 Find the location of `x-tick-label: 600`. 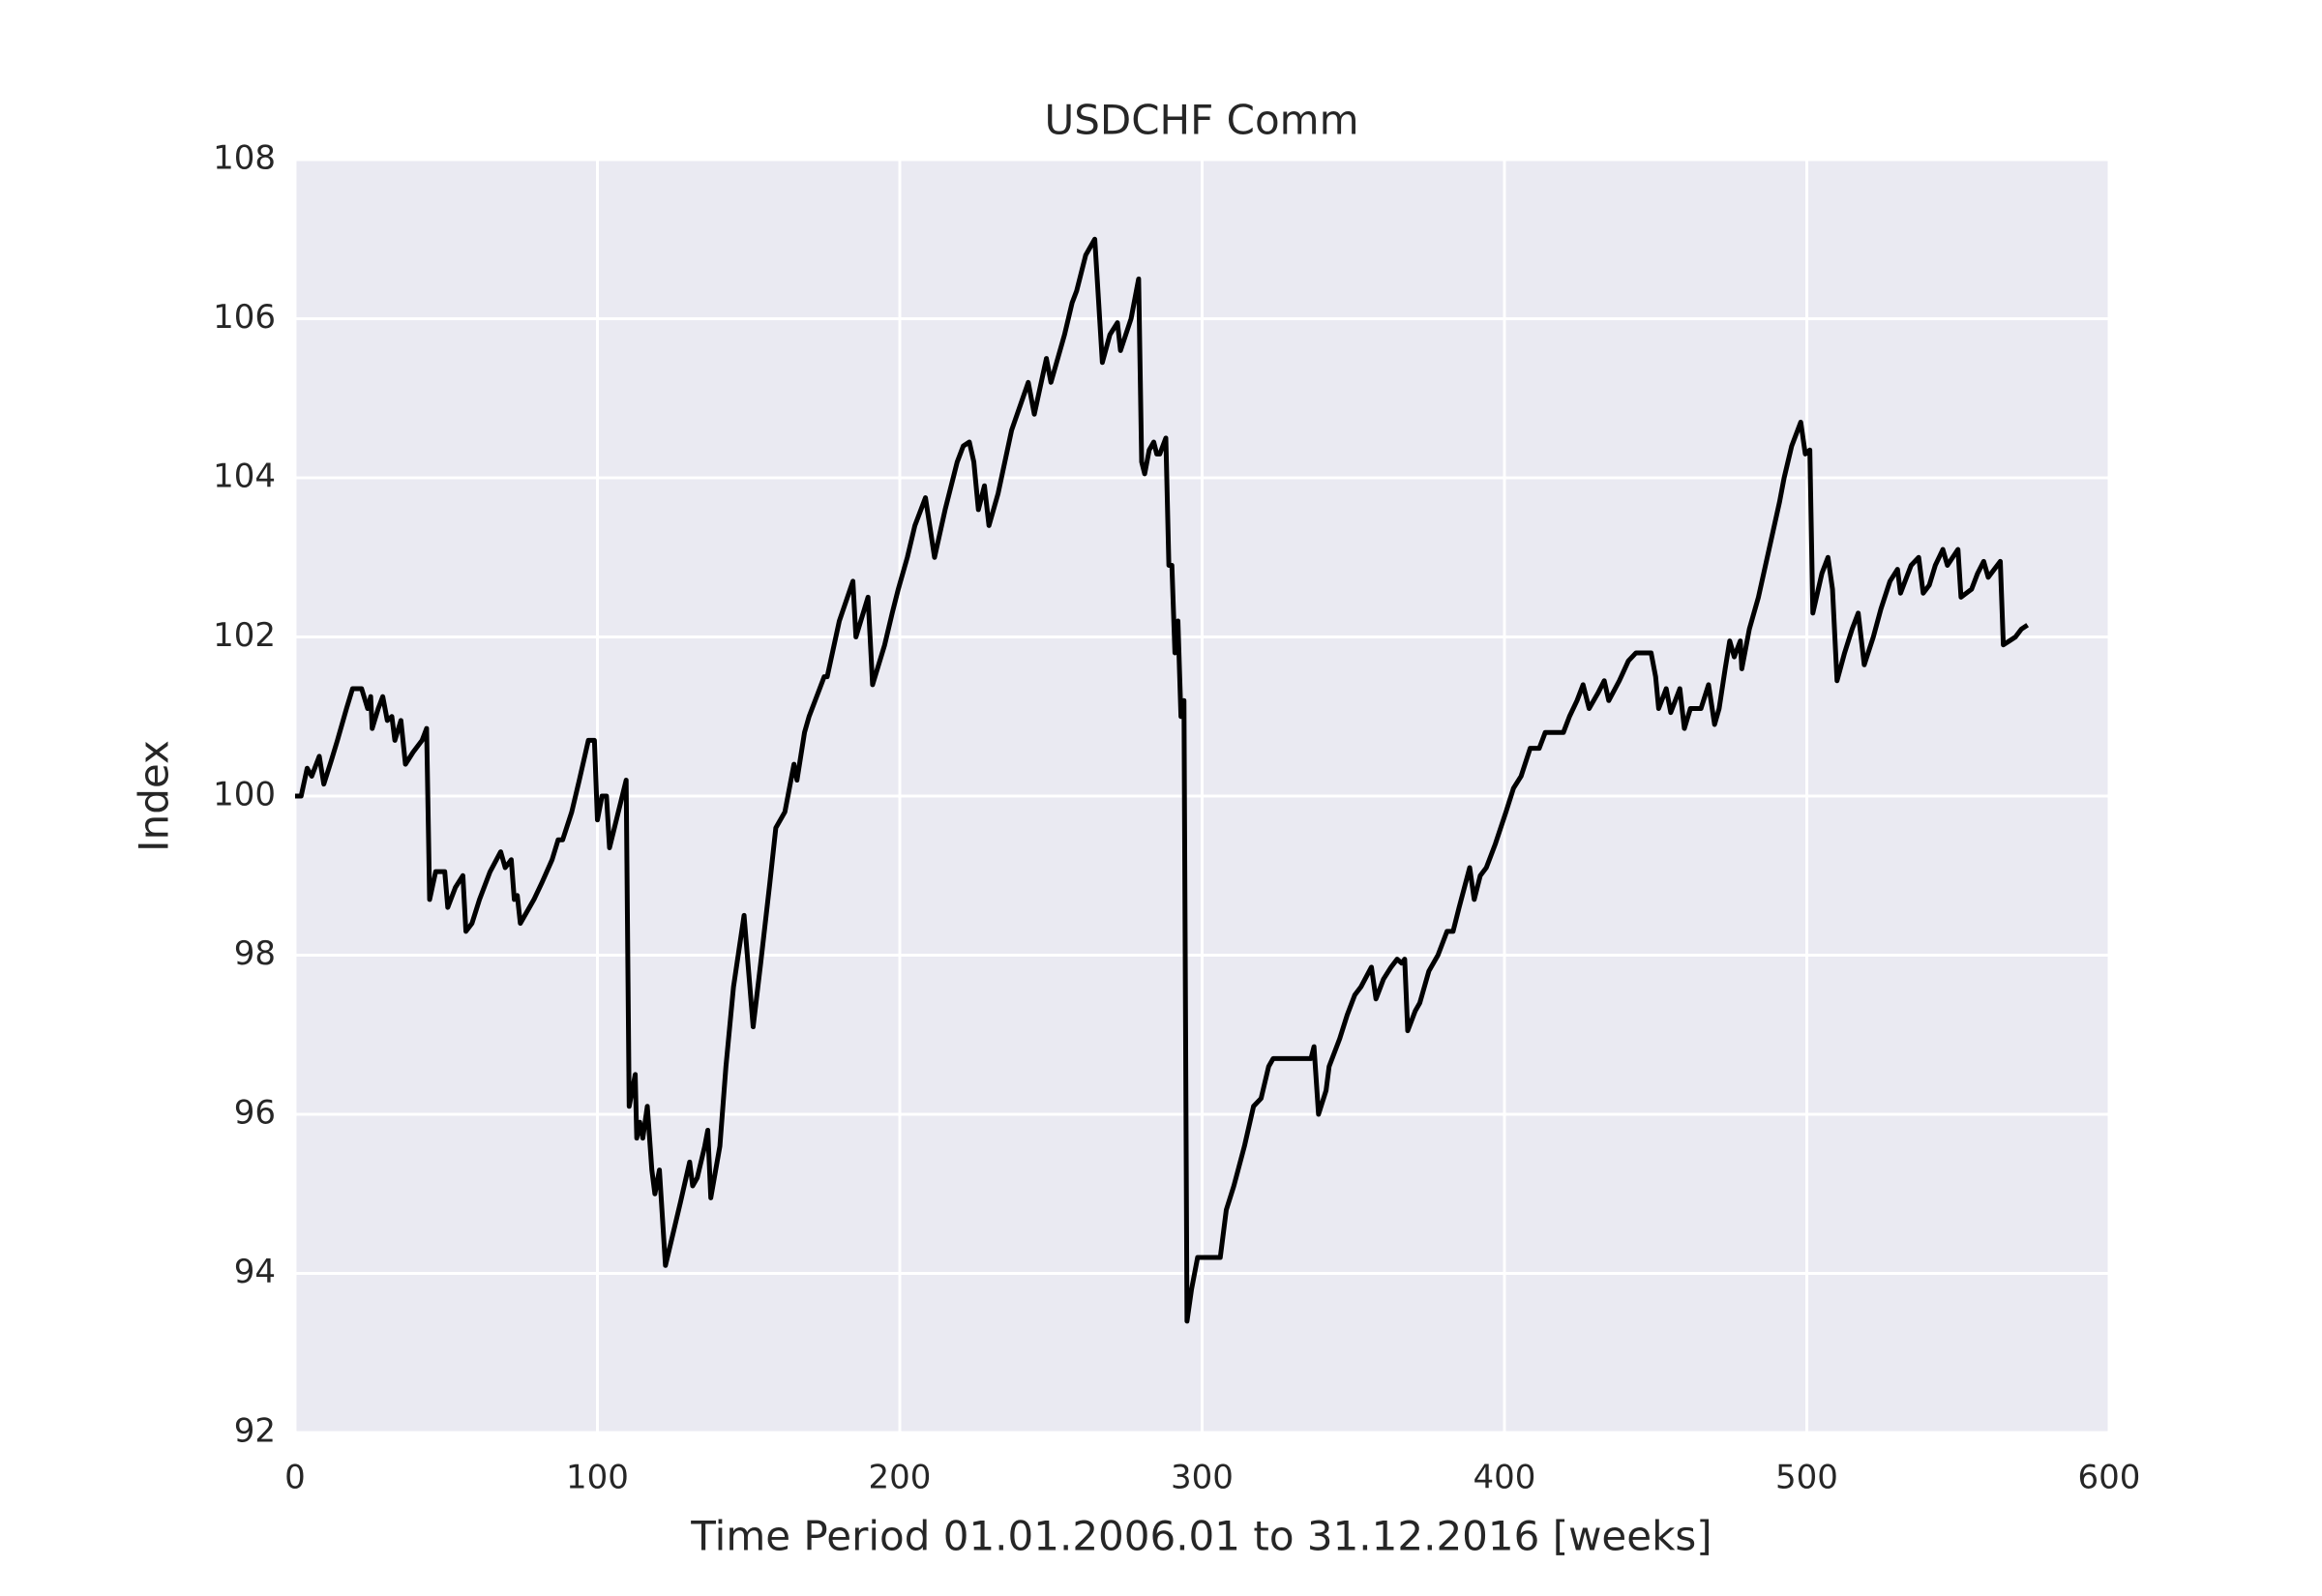

x-tick-label: 600 is located at coordinates (2109, 1478).